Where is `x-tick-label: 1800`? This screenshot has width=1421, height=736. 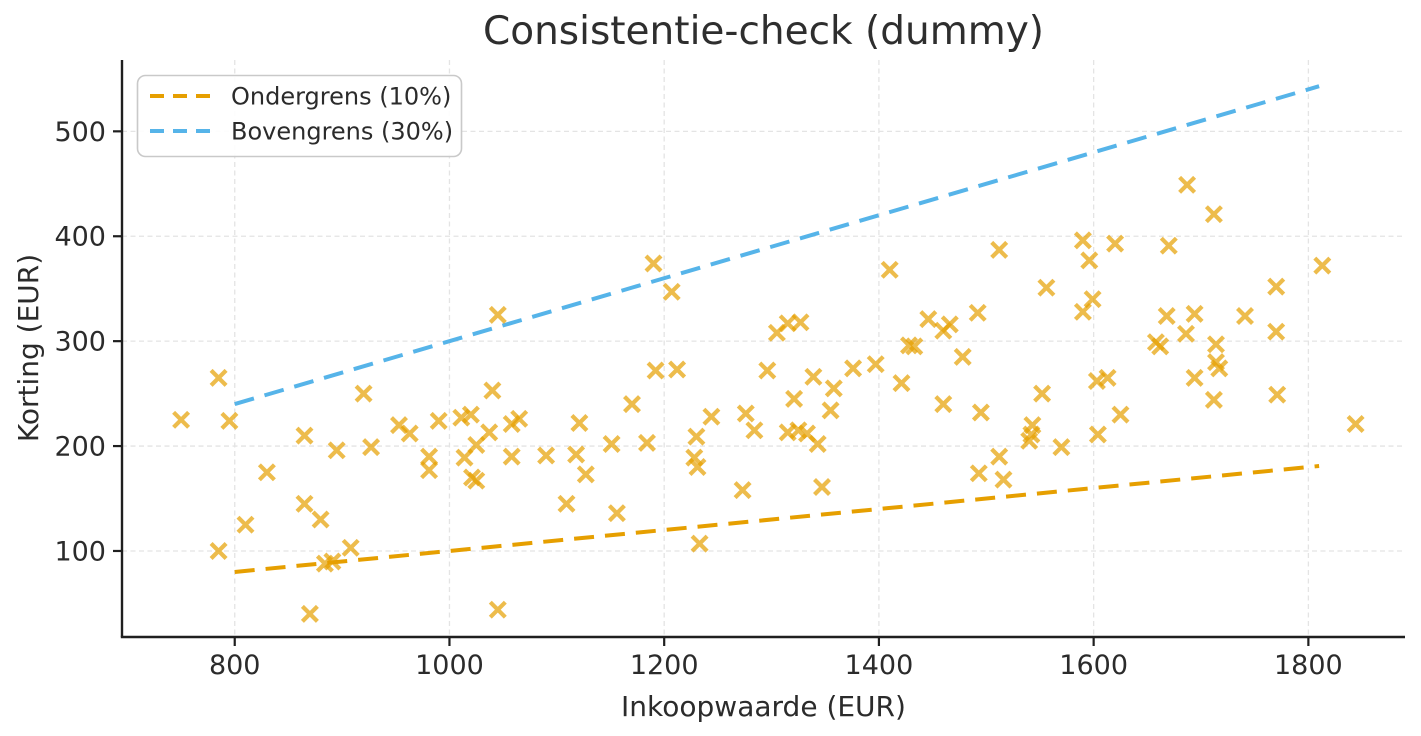
x-tick-label: 1800 is located at coordinates (1308, 665).